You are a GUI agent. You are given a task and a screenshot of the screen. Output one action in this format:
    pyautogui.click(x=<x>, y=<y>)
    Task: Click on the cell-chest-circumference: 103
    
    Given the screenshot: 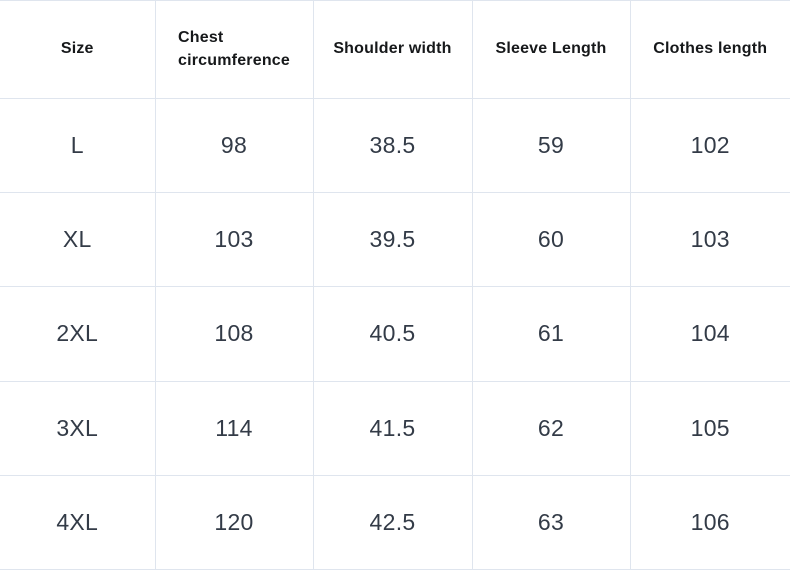 What is the action you would take?
    pyautogui.click(x=234, y=240)
    